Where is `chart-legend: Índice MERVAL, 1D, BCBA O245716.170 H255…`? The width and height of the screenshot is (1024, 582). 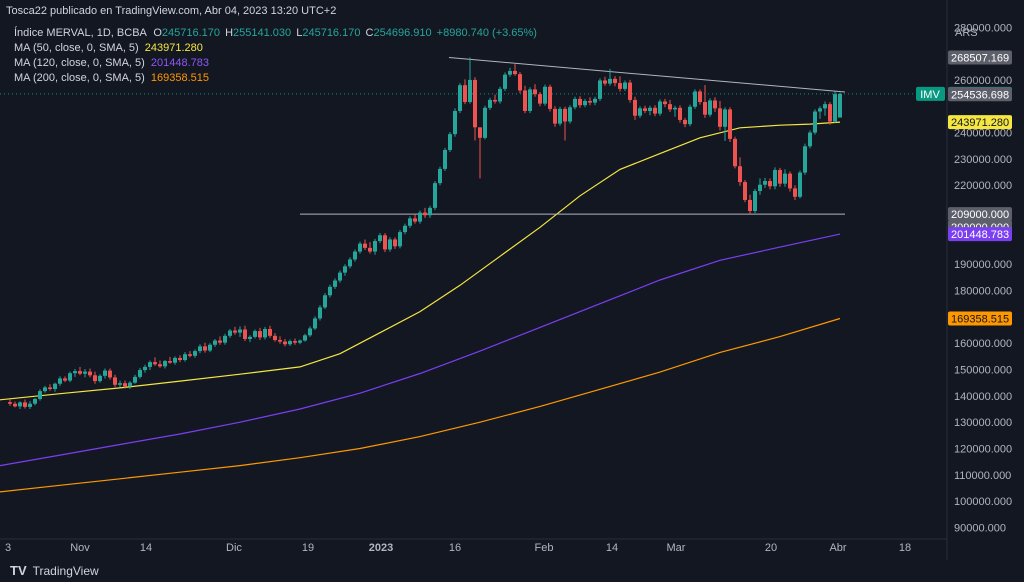
chart-legend: Índice MERVAL, 1D, BCBA O245716.170 H255… is located at coordinates (275, 56).